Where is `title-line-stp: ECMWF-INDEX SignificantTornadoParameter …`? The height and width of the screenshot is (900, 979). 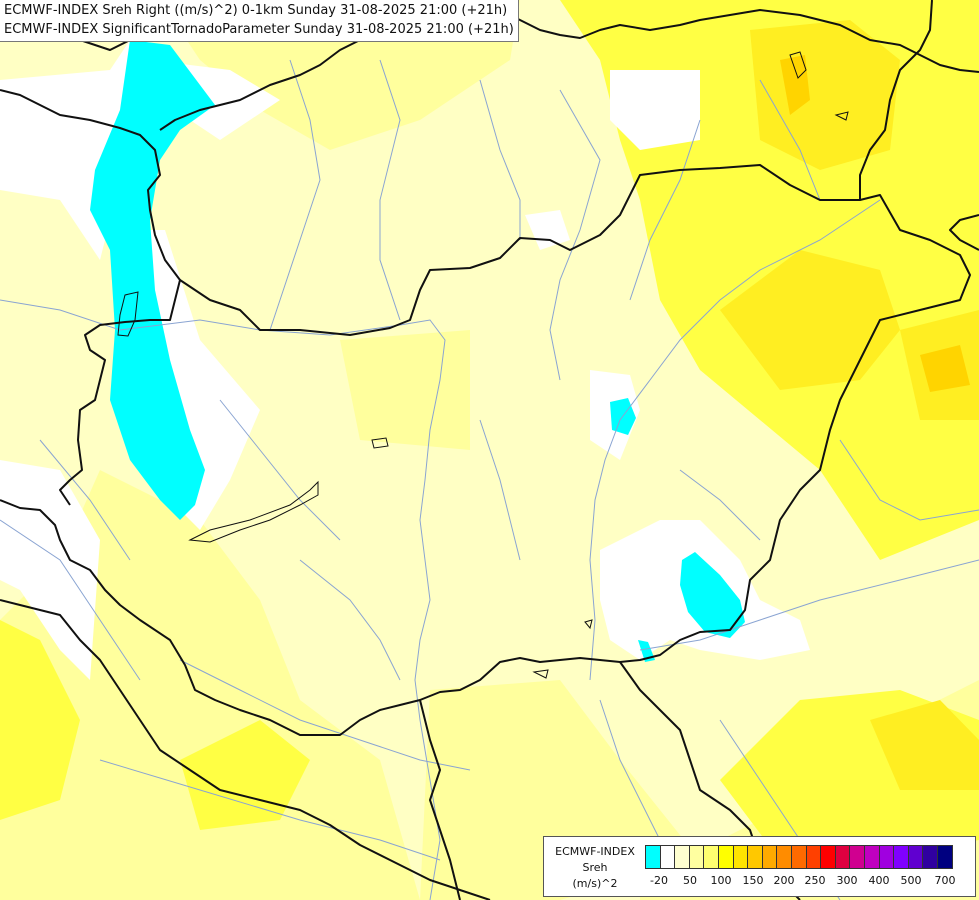 title-line-stp: ECMWF-INDEX SignificantTornadoParameter … is located at coordinates (259, 29).